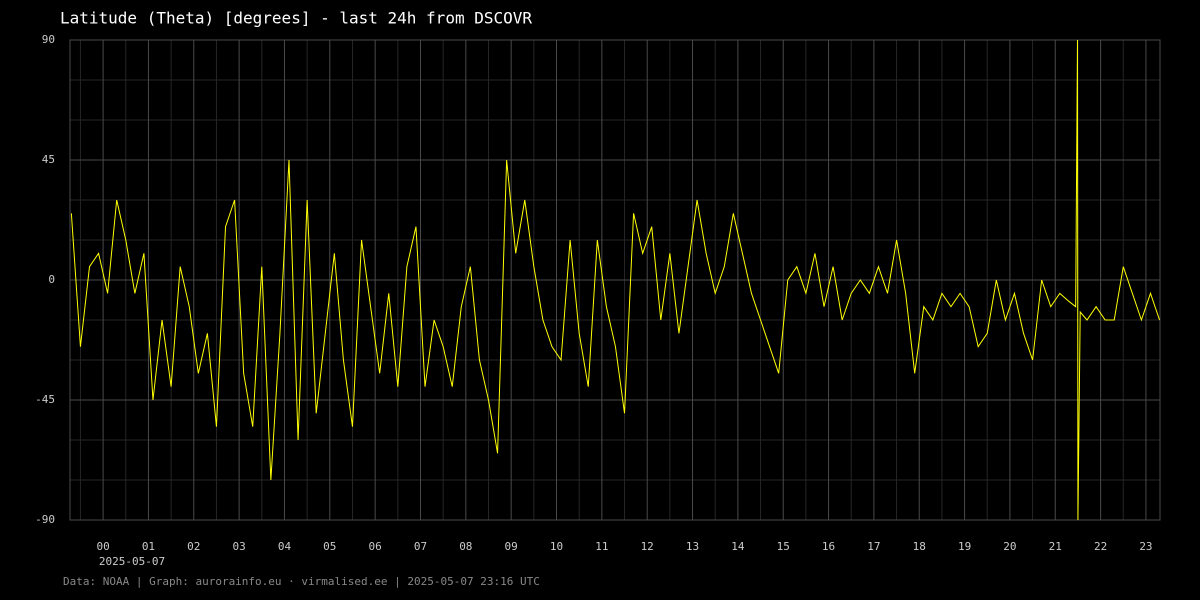 This screenshot has width=1200, height=600. Describe the element at coordinates (45, 519) in the screenshot. I see `y-tick-label: -90` at that location.